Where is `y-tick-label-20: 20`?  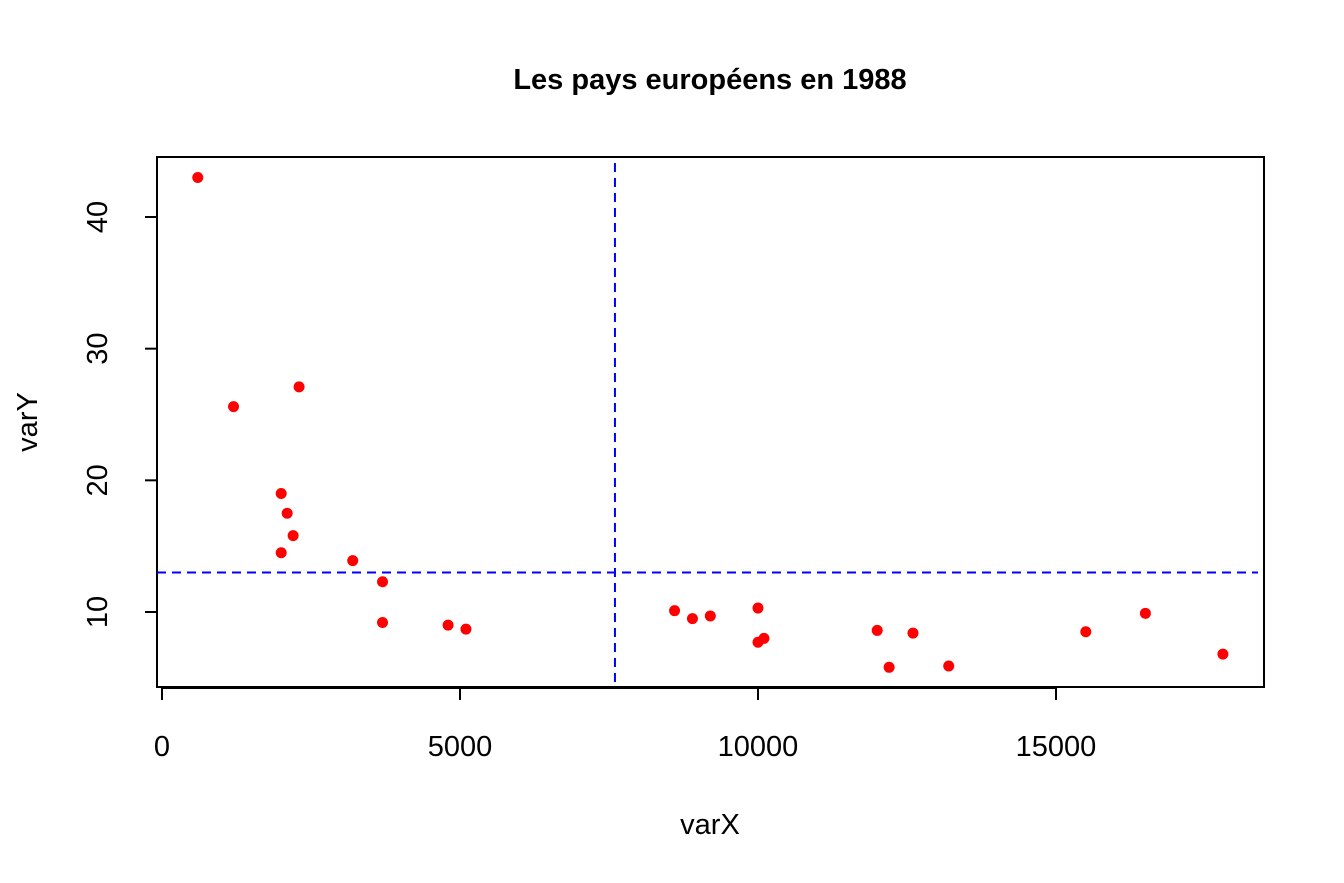
y-tick-label-20: 20 is located at coordinates (98, 480).